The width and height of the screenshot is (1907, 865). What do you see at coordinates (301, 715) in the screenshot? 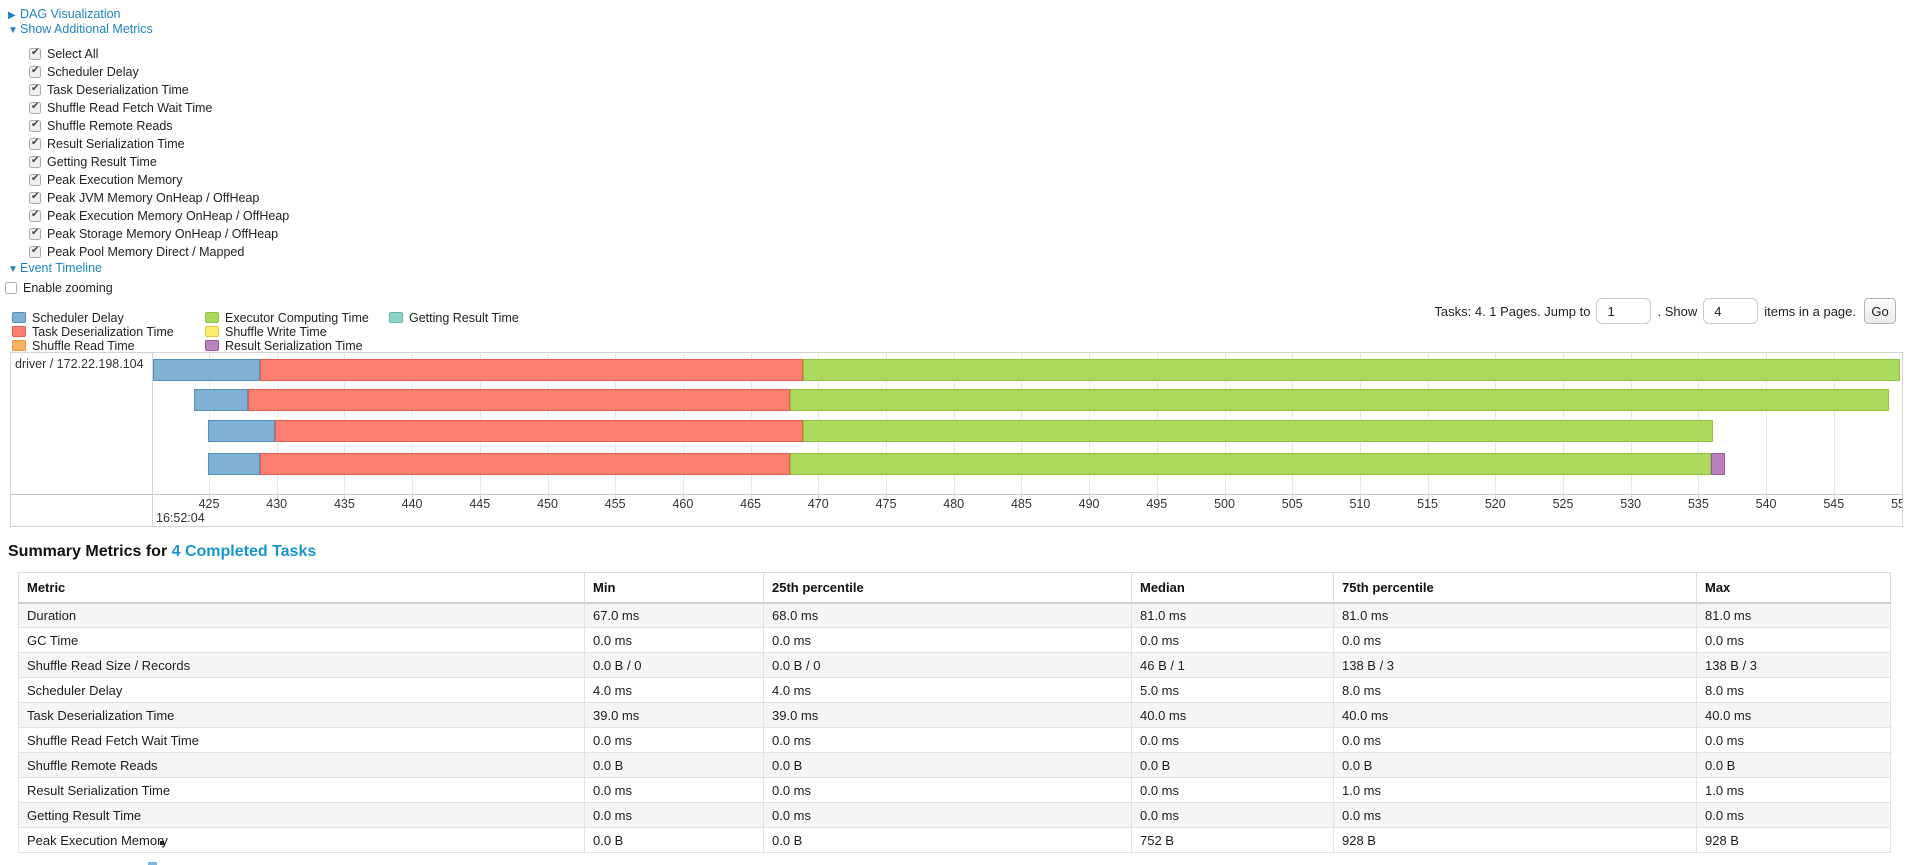
I see `metric-name-cell: Task Deserialization Time` at bounding box center [301, 715].